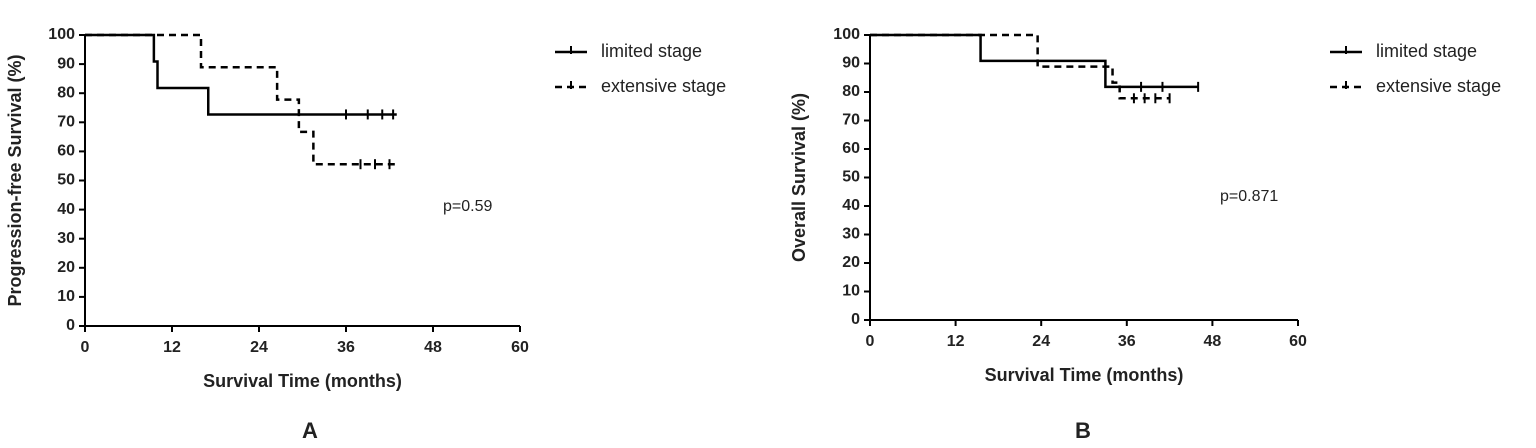 The width and height of the screenshot is (1536, 448). Describe the element at coordinates (467, 206) in the screenshot. I see `p-value: p=0.59` at that location.